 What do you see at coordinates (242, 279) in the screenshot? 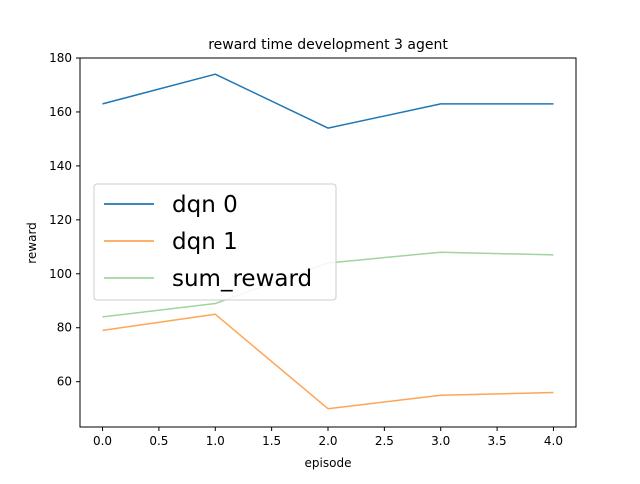
I see `legend-label-2: sum_reward` at bounding box center [242, 279].